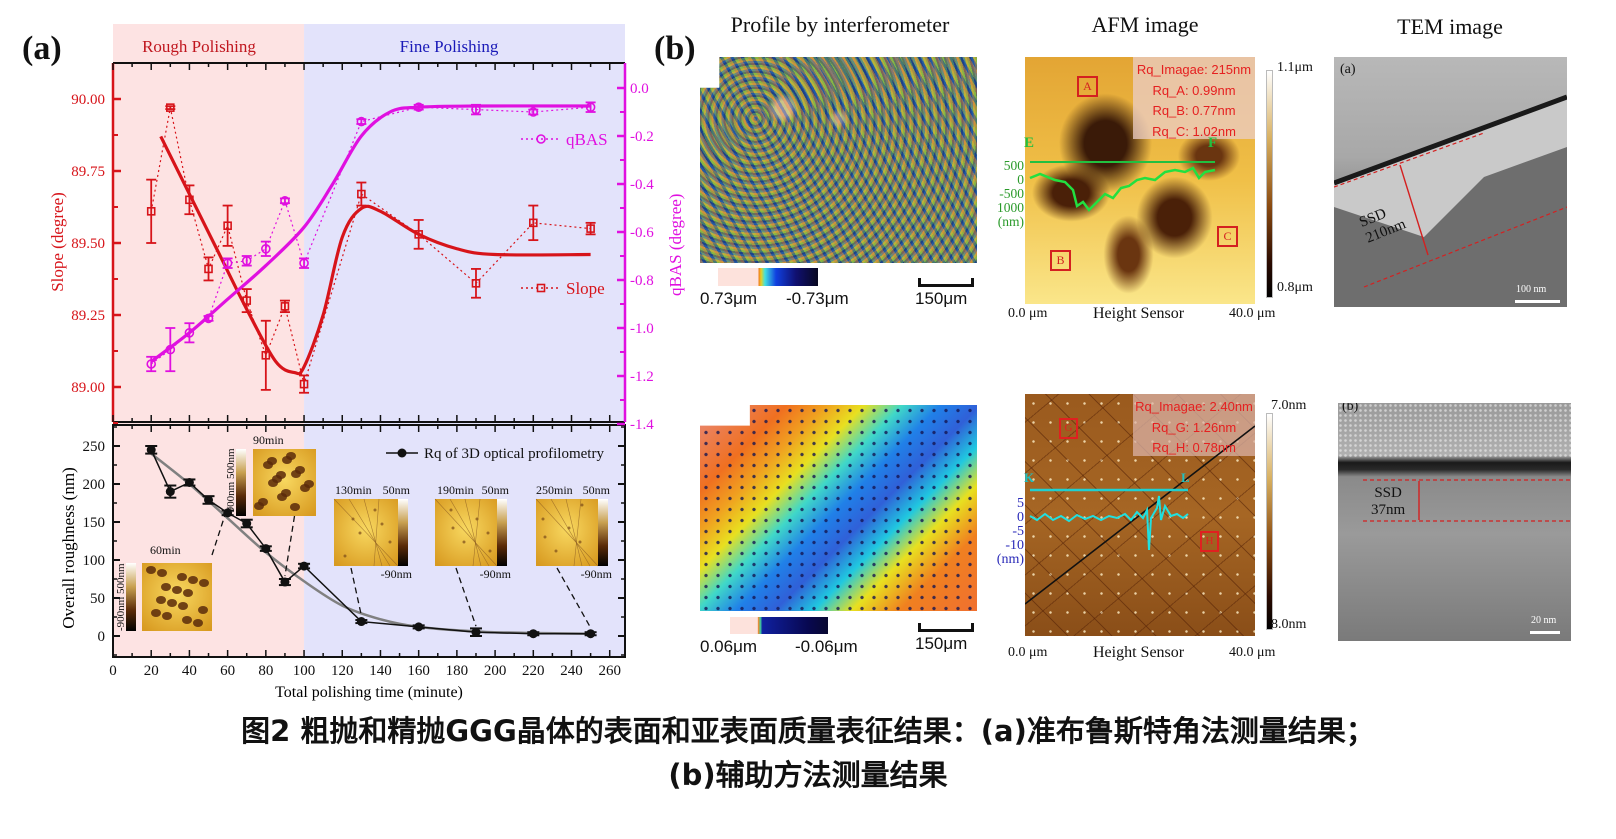 This screenshot has height=839, width=1616. Describe the element at coordinates (642, 185) in the screenshot. I see `qbas-tick-label: -0.4` at that location.